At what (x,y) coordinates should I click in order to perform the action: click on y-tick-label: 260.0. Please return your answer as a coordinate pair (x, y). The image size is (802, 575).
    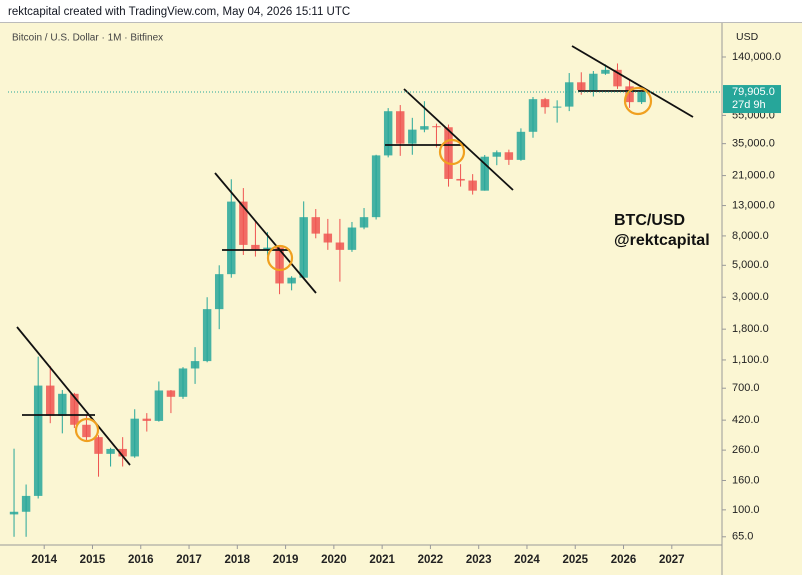
    Looking at the image, I should click on (746, 450).